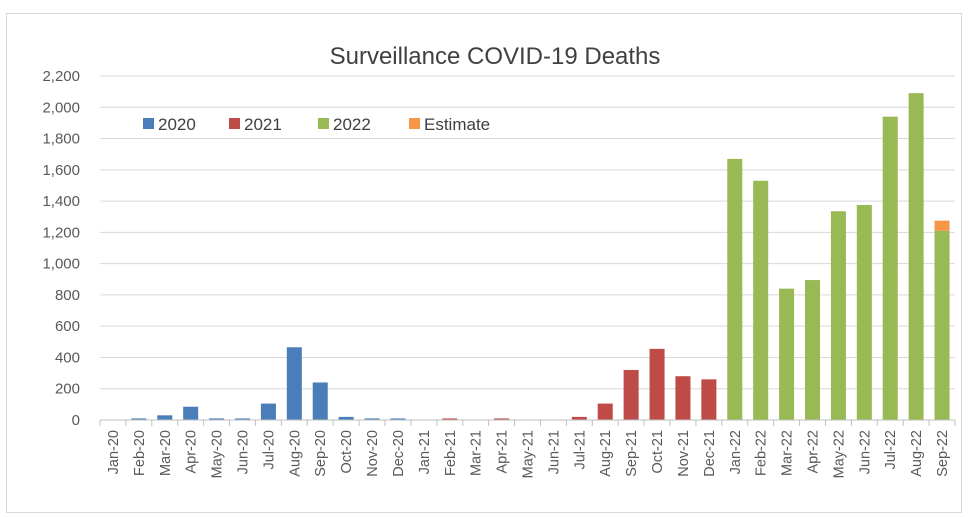 The width and height of the screenshot is (968, 517). What do you see at coordinates (321, 453) in the screenshot?
I see `x-tick-label: Sep-20` at bounding box center [321, 453].